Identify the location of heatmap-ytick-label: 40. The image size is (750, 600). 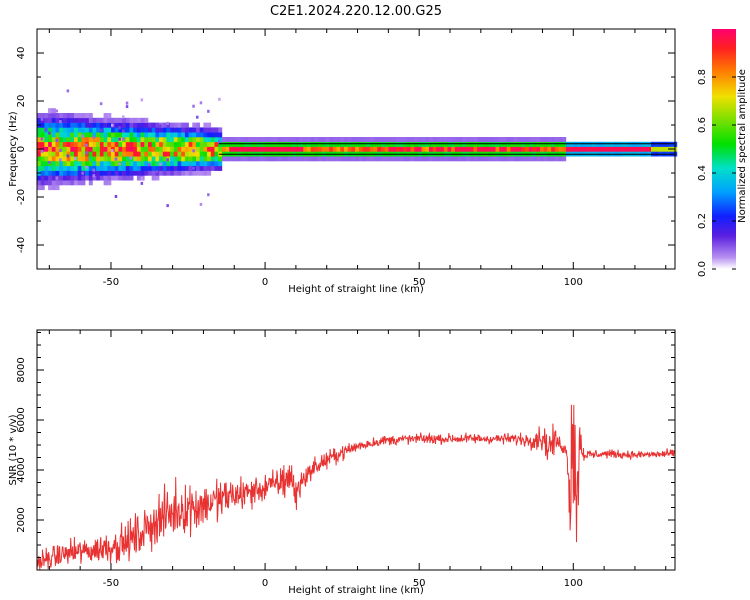
(21, 53).